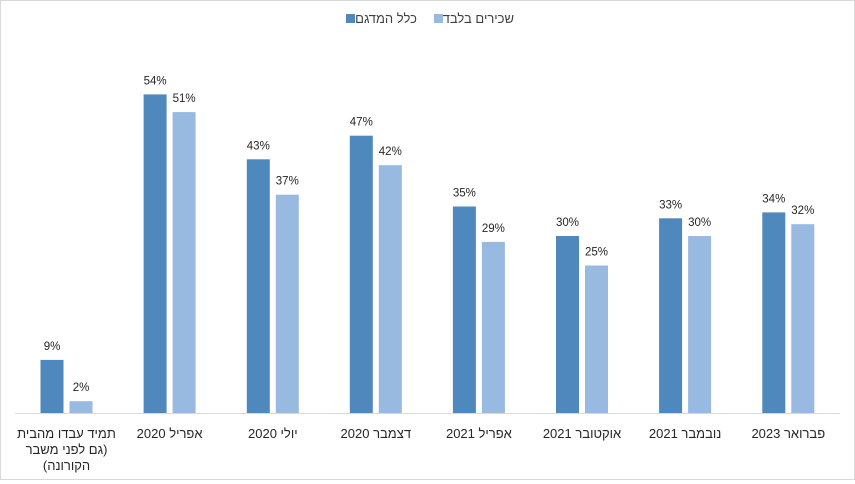 The height and width of the screenshot is (484, 855). I want to click on bar-series1-cat3, so click(390, 289).